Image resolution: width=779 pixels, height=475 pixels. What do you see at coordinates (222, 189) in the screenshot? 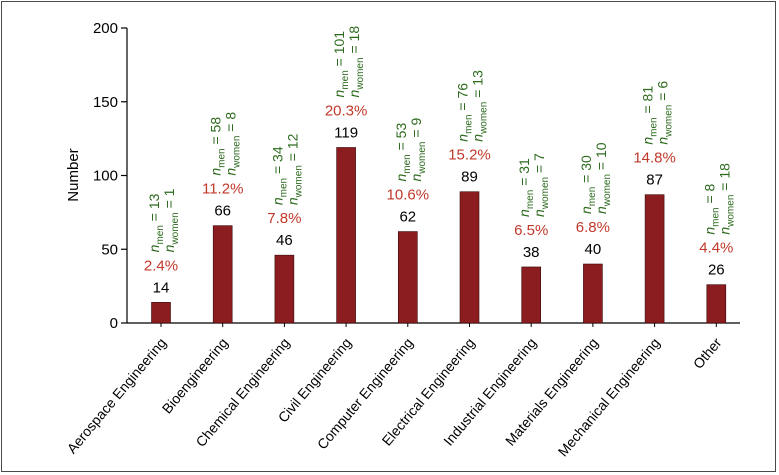
I see `percent-label: 11.2%` at bounding box center [222, 189].